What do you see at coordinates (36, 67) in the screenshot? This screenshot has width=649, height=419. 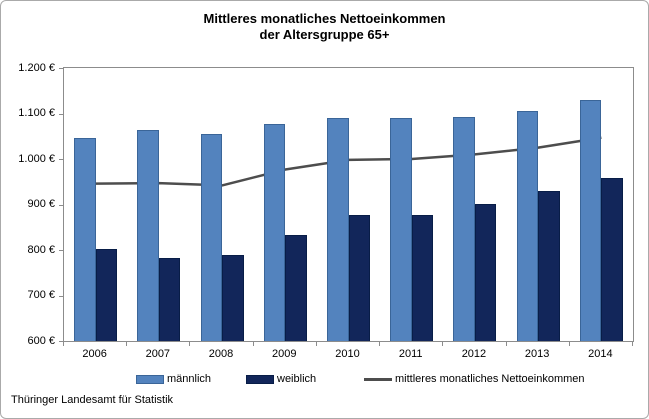 I see `y-axis-tick-label: 1.200 €` at bounding box center [36, 67].